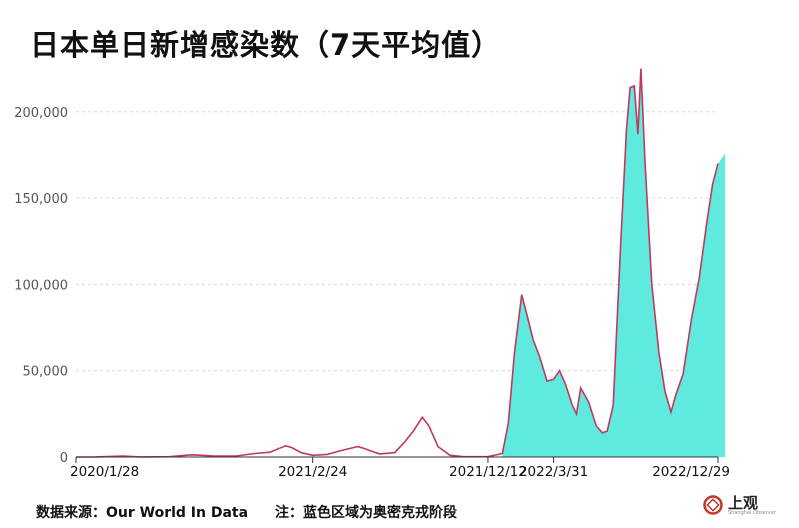 The width and height of the screenshot is (799, 528). Describe the element at coordinates (553, 472) in the screenshot. I see `x-tick-label: 2022/3/31` at that location.